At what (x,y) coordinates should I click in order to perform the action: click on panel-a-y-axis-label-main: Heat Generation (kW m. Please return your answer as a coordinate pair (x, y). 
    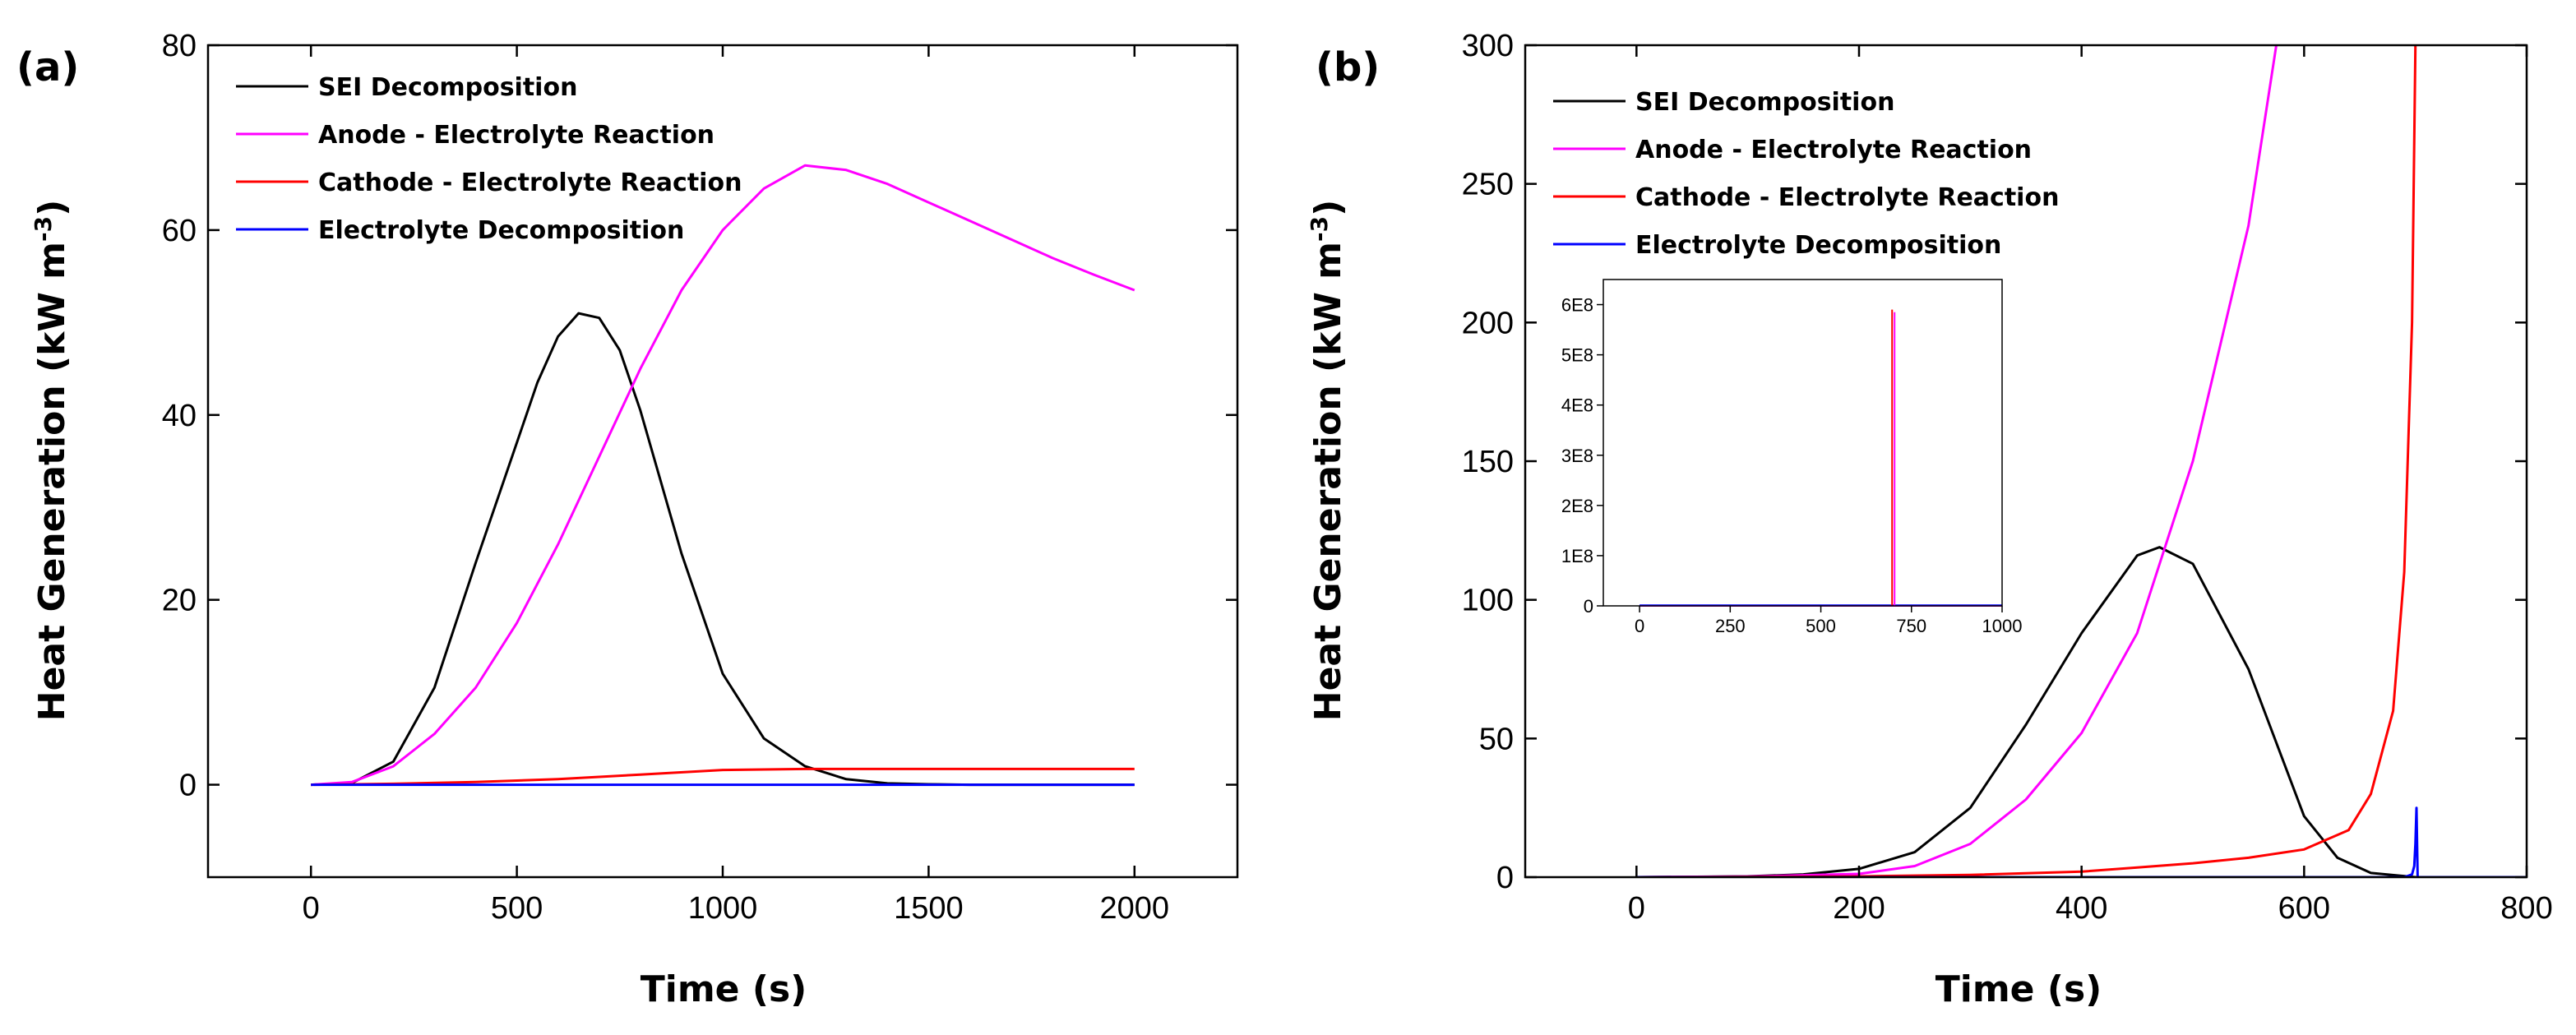
    Looking at the image, I should click on (52, 481).